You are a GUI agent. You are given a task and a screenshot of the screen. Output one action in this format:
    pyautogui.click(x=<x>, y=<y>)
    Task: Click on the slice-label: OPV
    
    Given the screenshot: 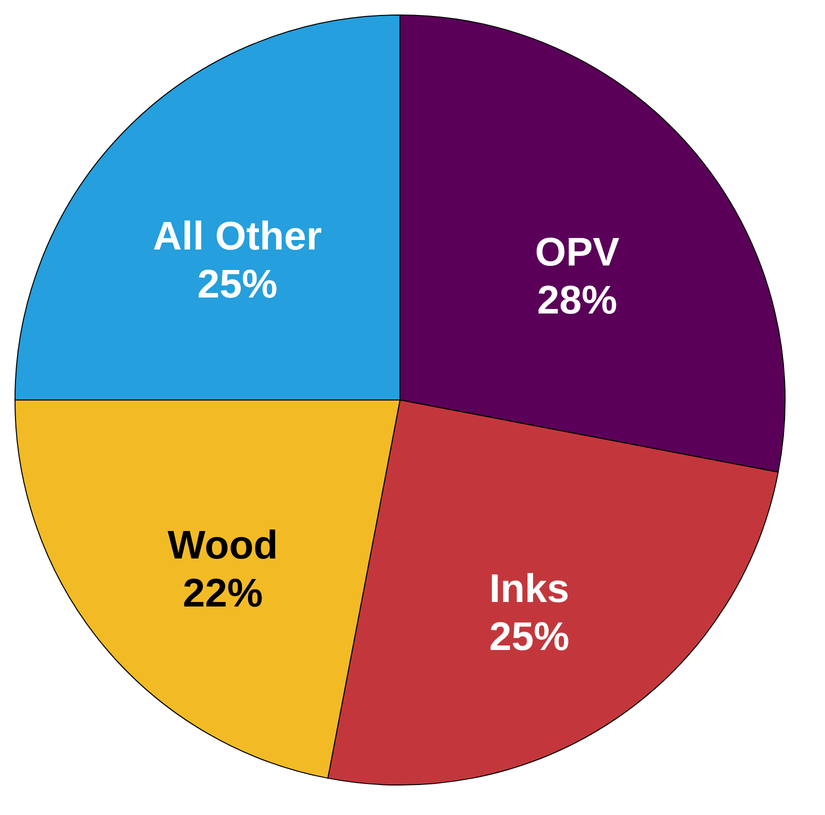 What is the action you would take?
    pyautogui.click(x=577, y=252)
    